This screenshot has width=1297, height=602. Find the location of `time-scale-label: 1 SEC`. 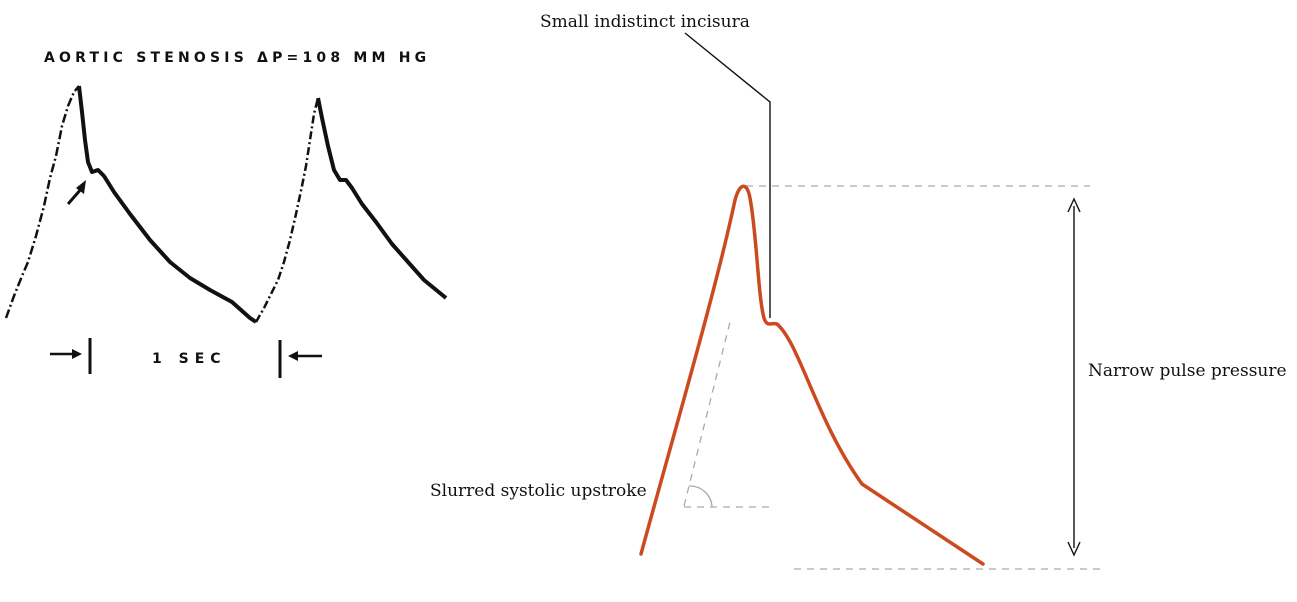

time-scale-label: 1 SEC is located at coordinates (189, 359).